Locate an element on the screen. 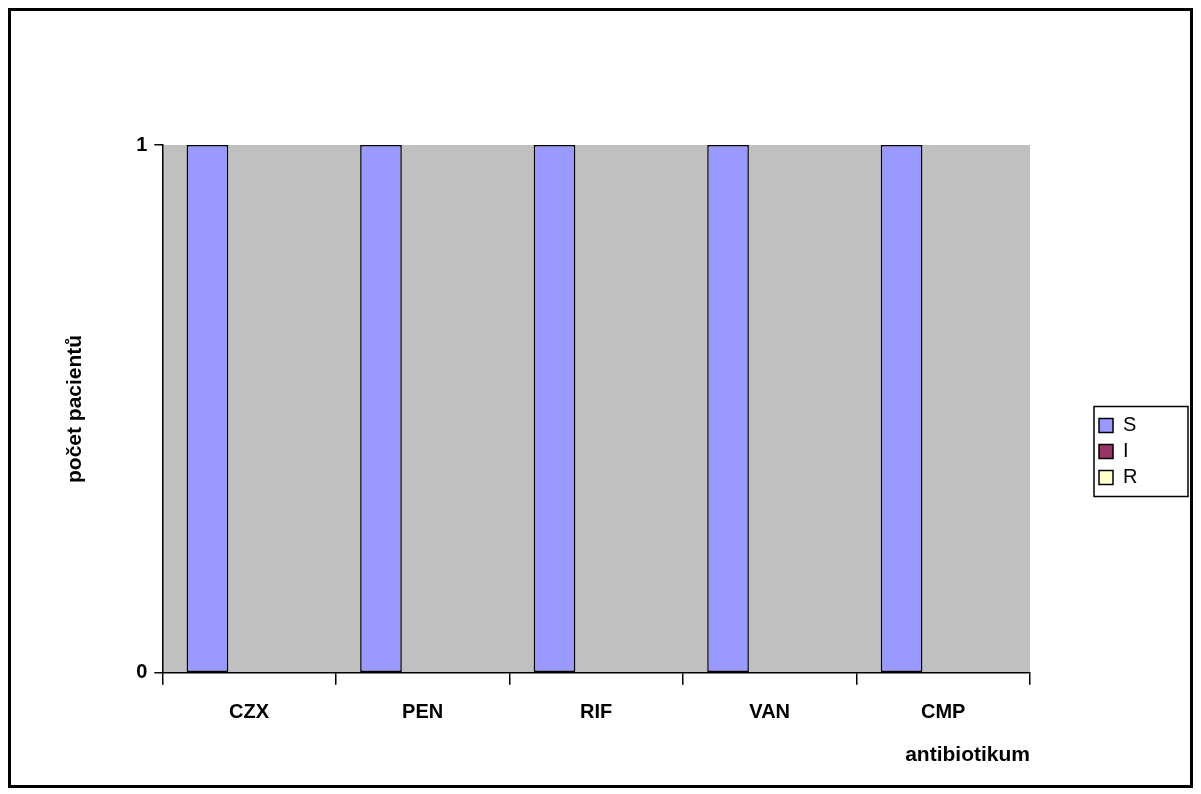 The height and width of the screenshot is (794, 1201). legend-label: R is located at coordinates (1130, 476).